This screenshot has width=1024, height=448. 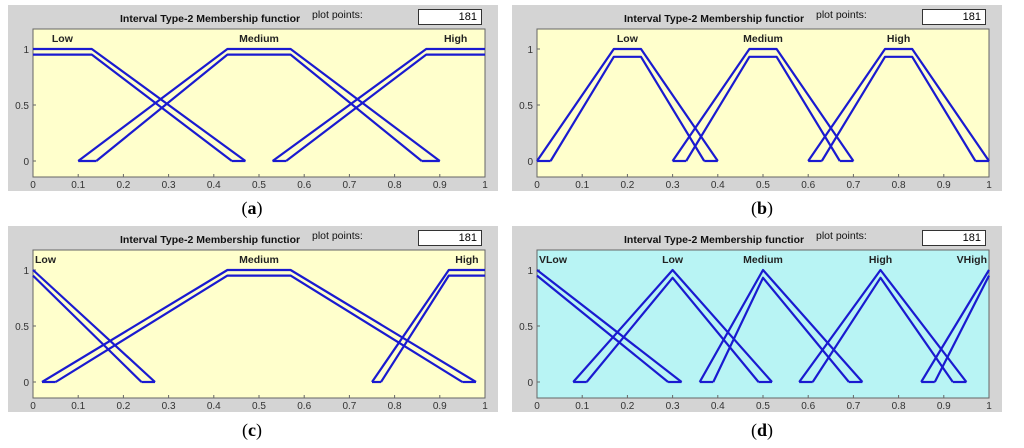 What do you see at coordinates (761, 208) in the screenshot?
I see `caption-b: (b)` at bounding box center [761, 208].